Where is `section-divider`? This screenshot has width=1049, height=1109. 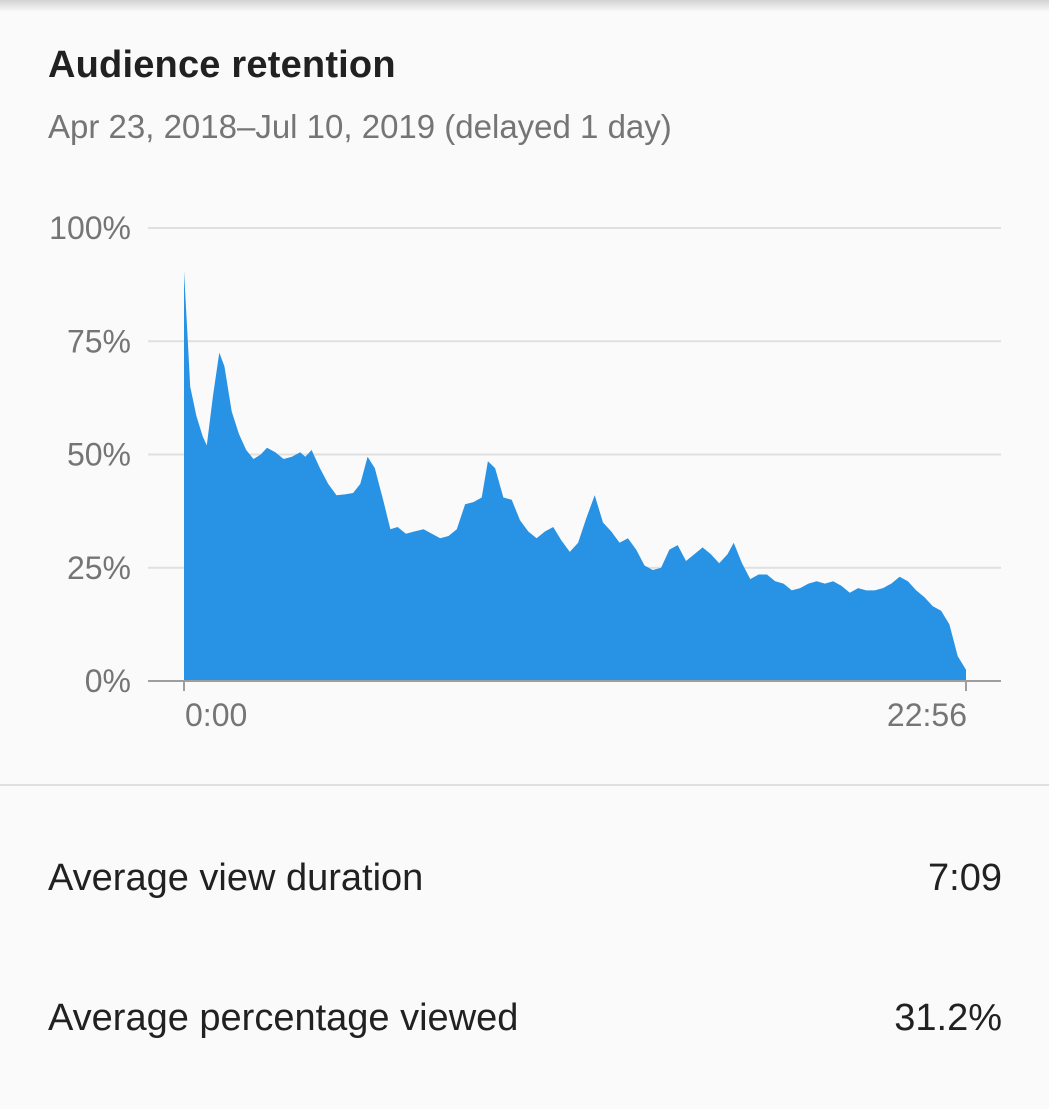
section-divider is located at coordinates (524, 785).